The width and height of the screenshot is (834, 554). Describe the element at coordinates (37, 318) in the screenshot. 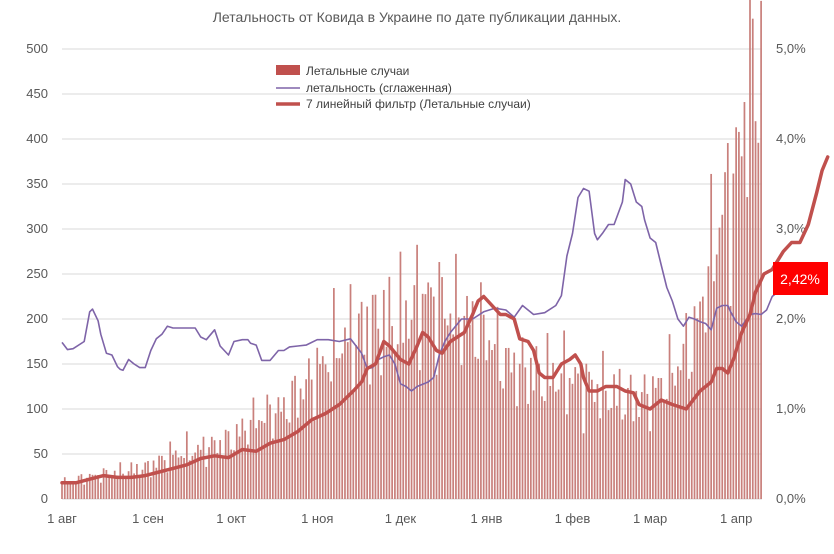

I see `y-left-tick-label: 200` at that location.